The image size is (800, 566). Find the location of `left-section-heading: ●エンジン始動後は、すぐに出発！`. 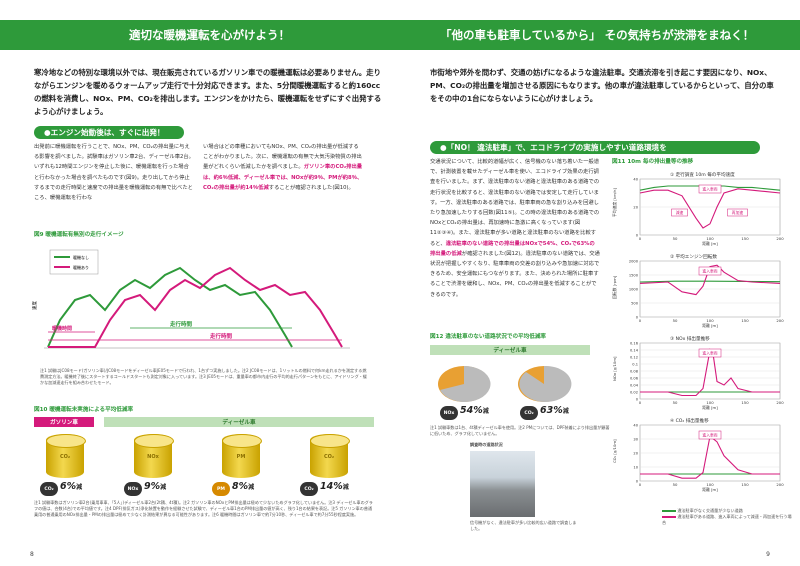

left-section-heading: ●エンジン始動後は、すぐに出発！ is located at coordinates (109, 132).